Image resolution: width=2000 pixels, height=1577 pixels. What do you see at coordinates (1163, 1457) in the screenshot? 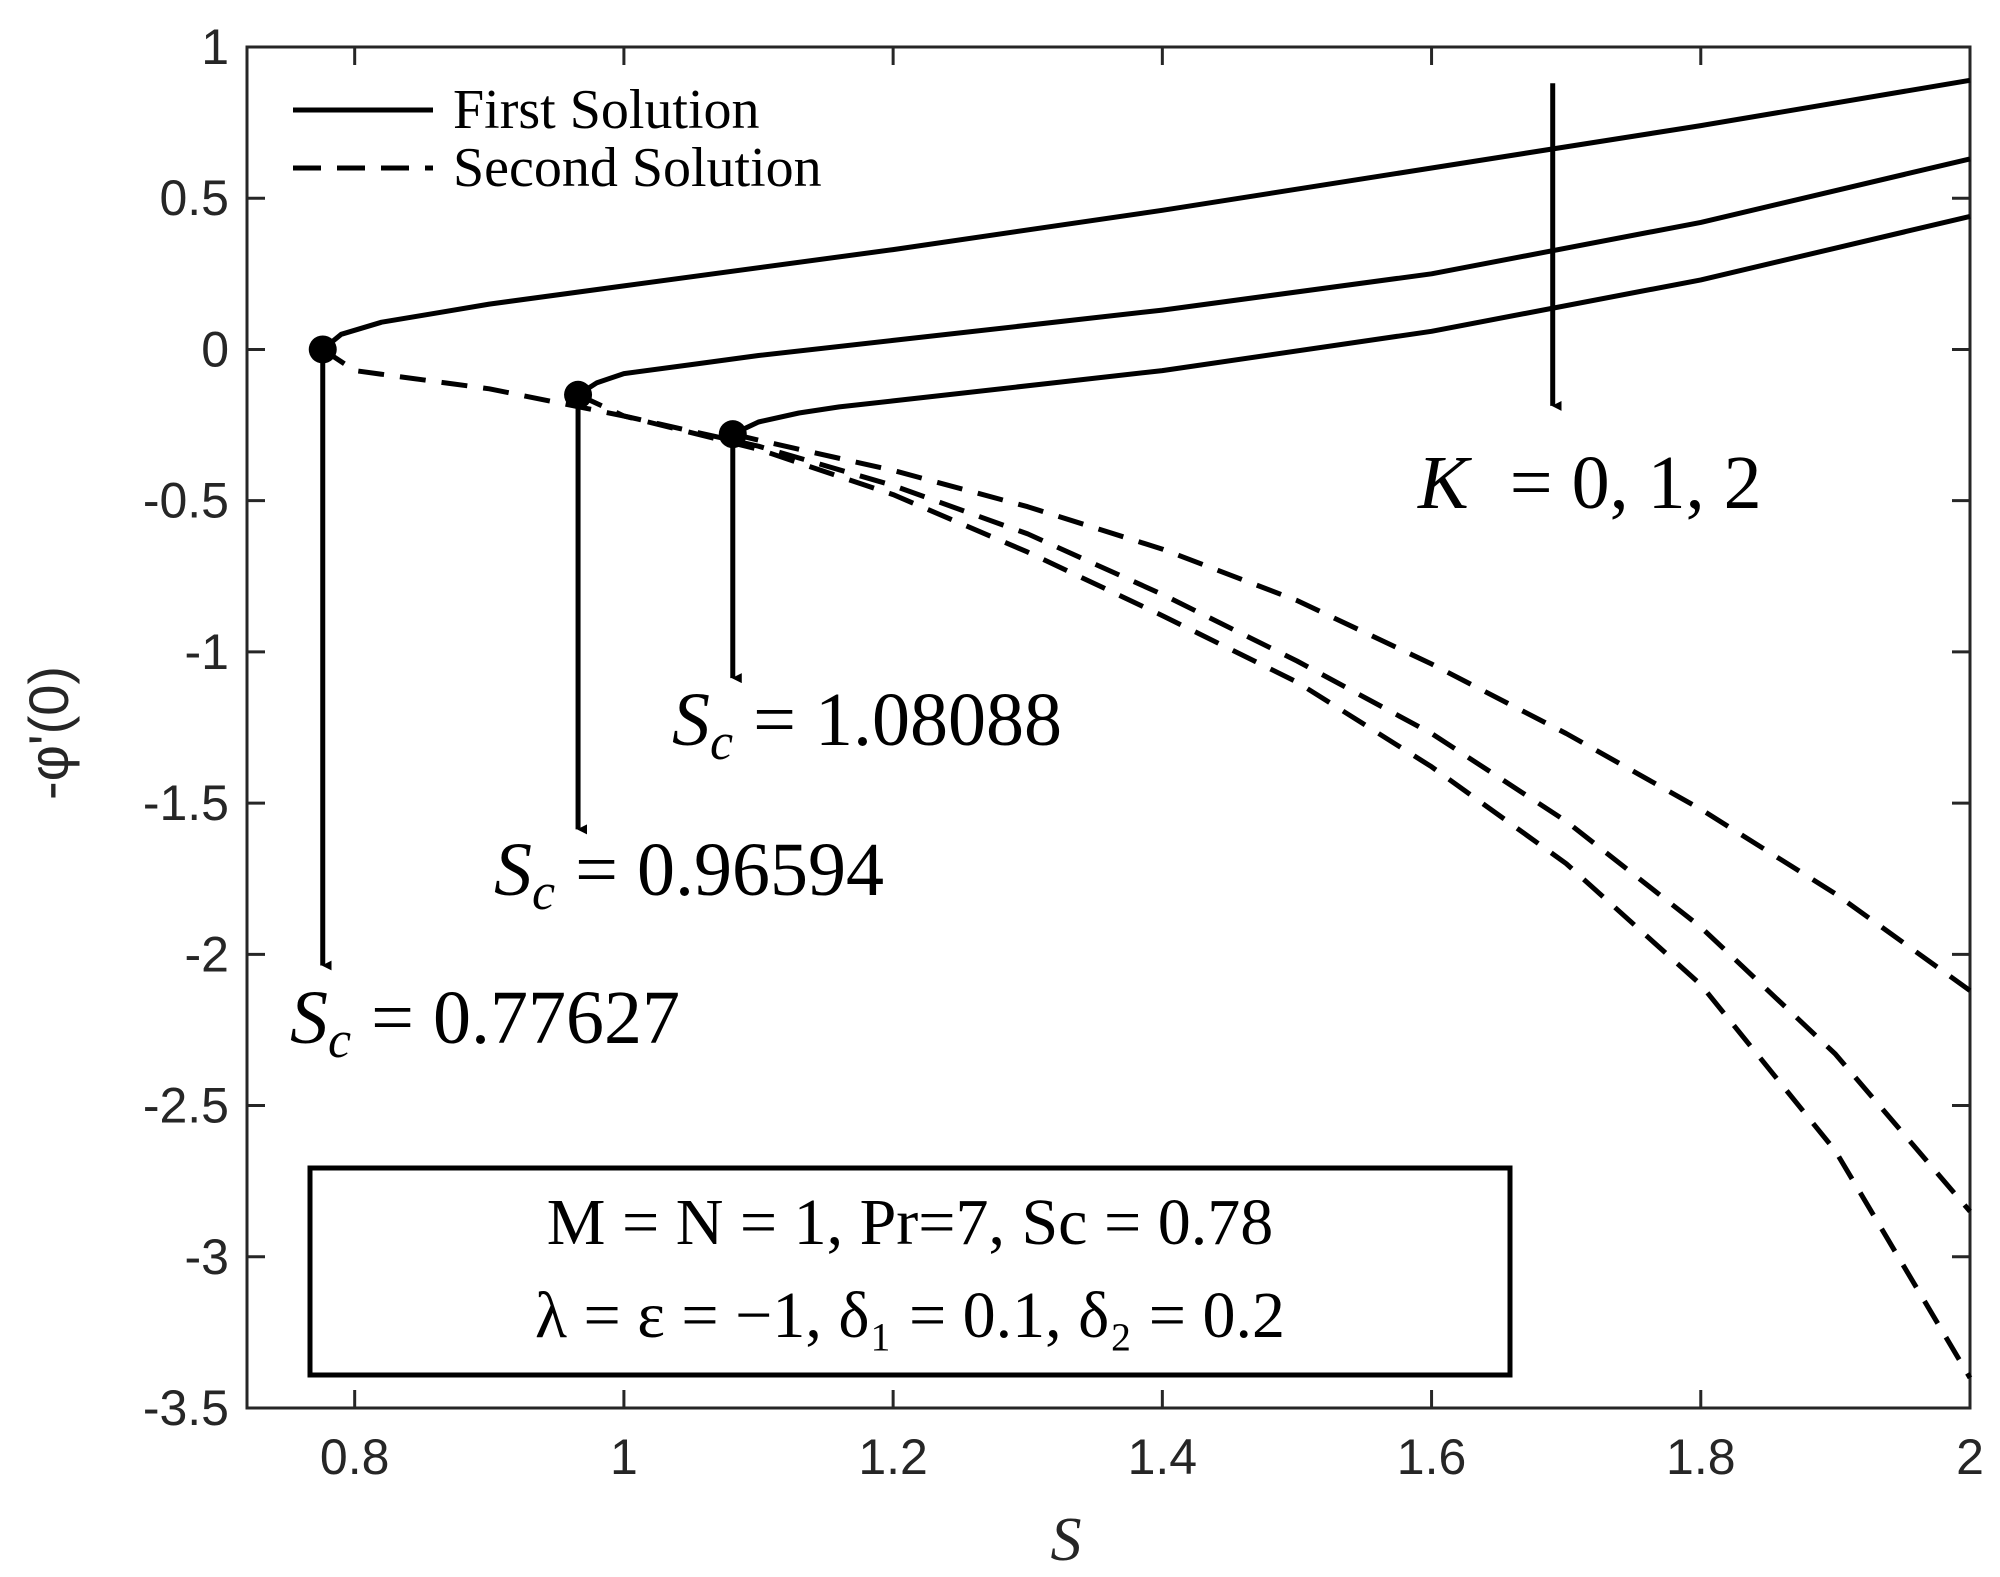
I see `x-tick-label: 1.4` at bounding box center [1163, 1457].